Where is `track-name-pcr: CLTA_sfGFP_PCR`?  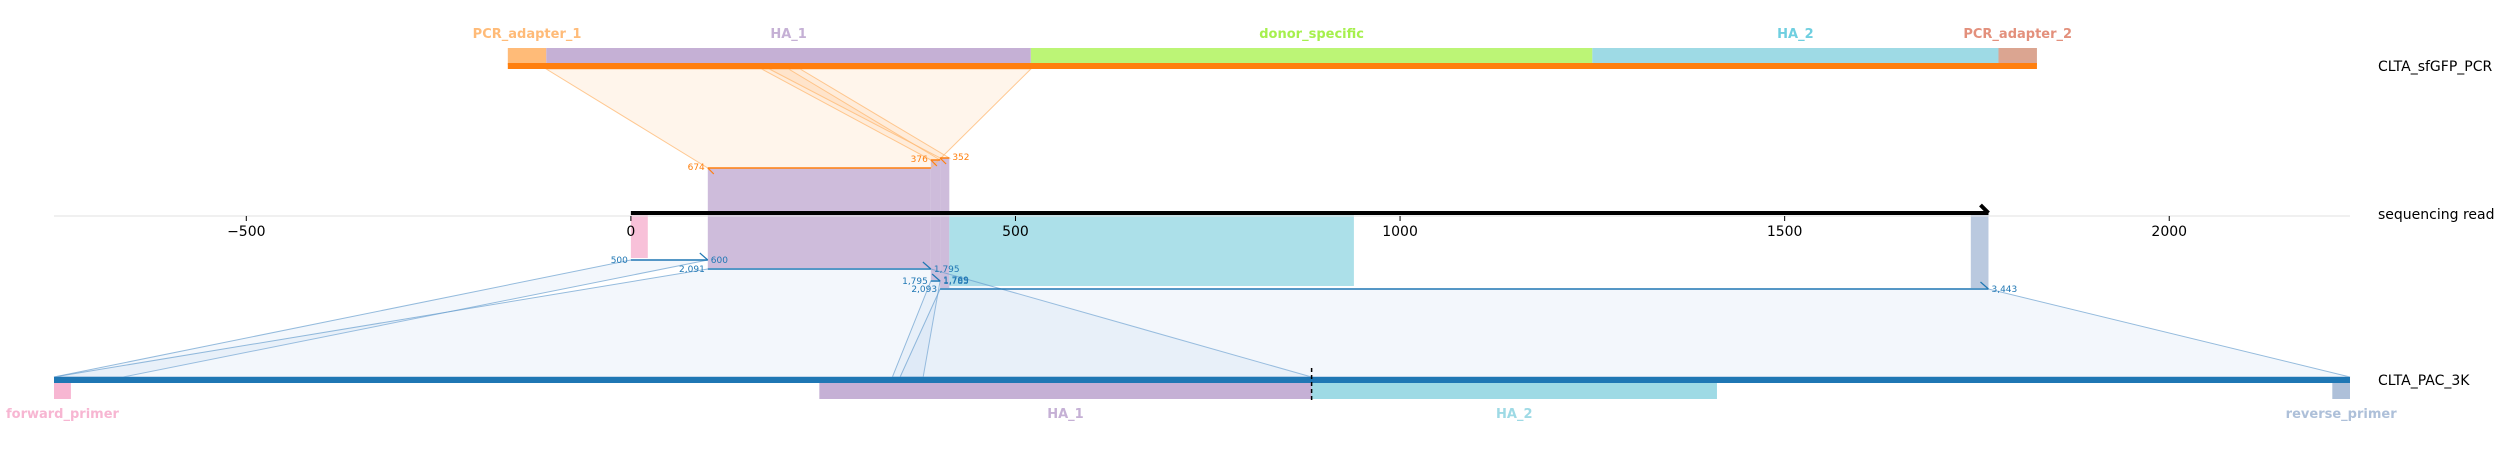
track-name-pcr: CLTA_sfGFP_PCR is located at coordinates (2435, 67).